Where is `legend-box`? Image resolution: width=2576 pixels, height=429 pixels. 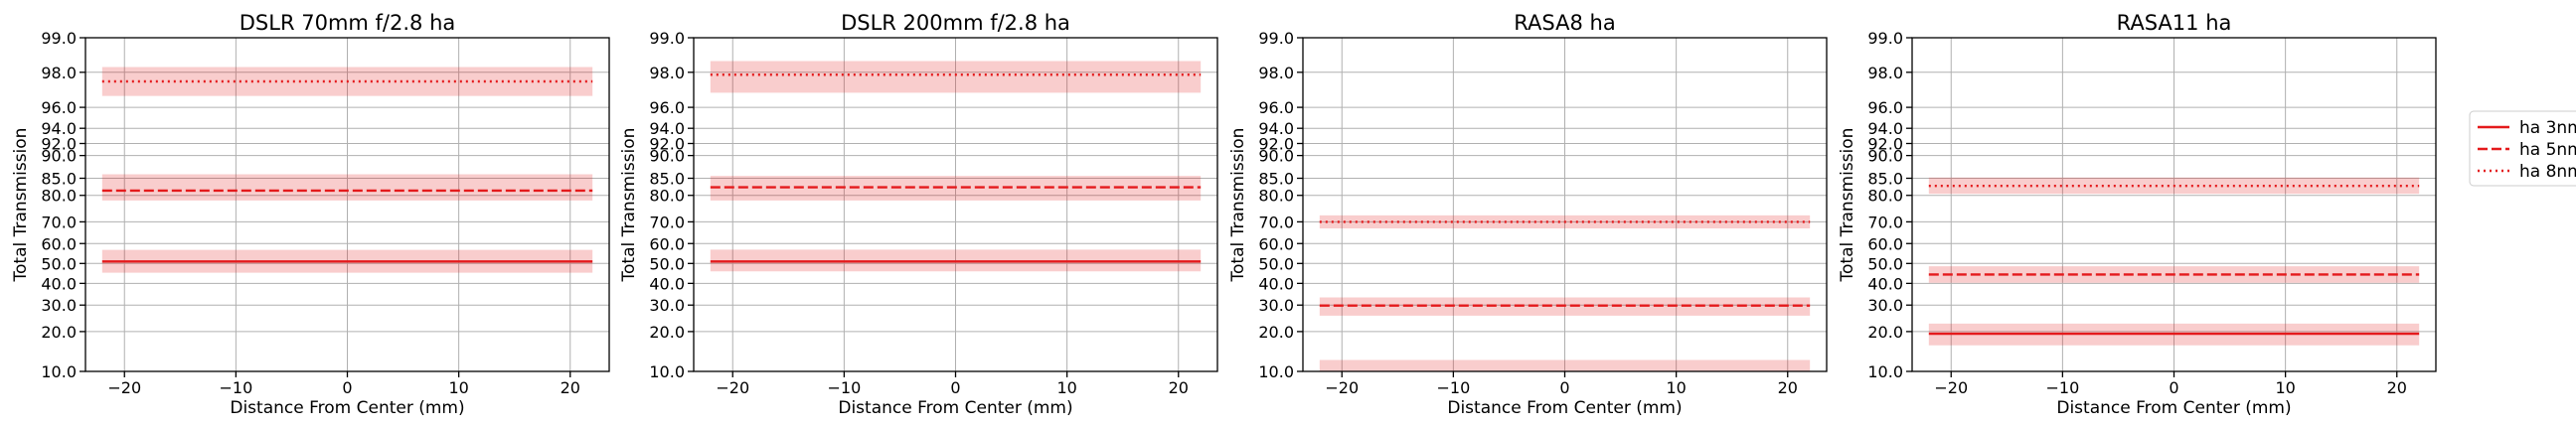 legend-box is located at coordinates (2522, 148).